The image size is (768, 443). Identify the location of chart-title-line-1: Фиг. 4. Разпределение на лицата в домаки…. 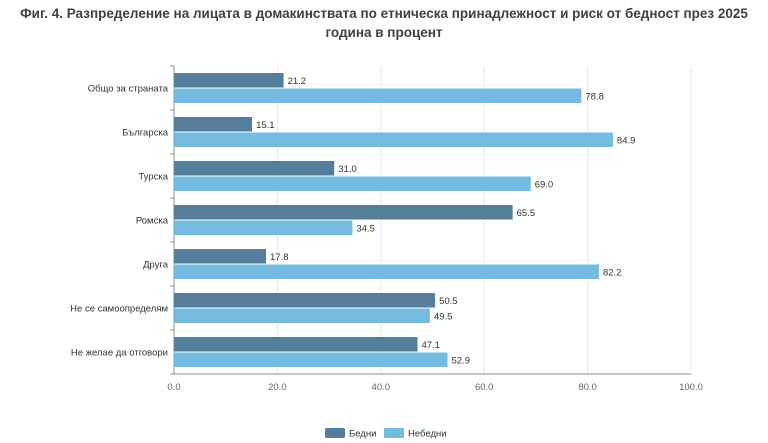
(384, 13).